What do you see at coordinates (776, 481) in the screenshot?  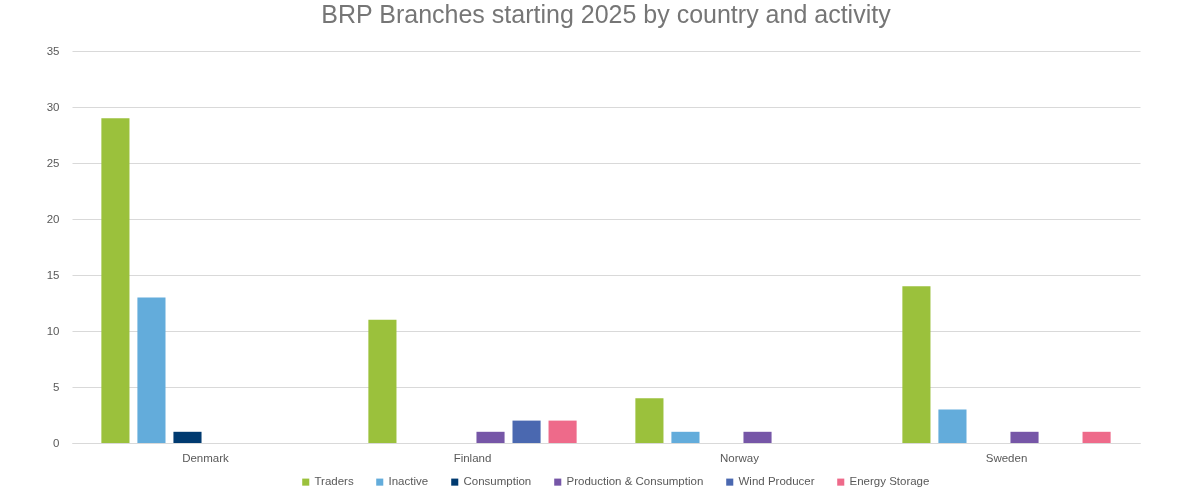 I see `legend-label: Wind Producer` at bounding box center [776, 481].